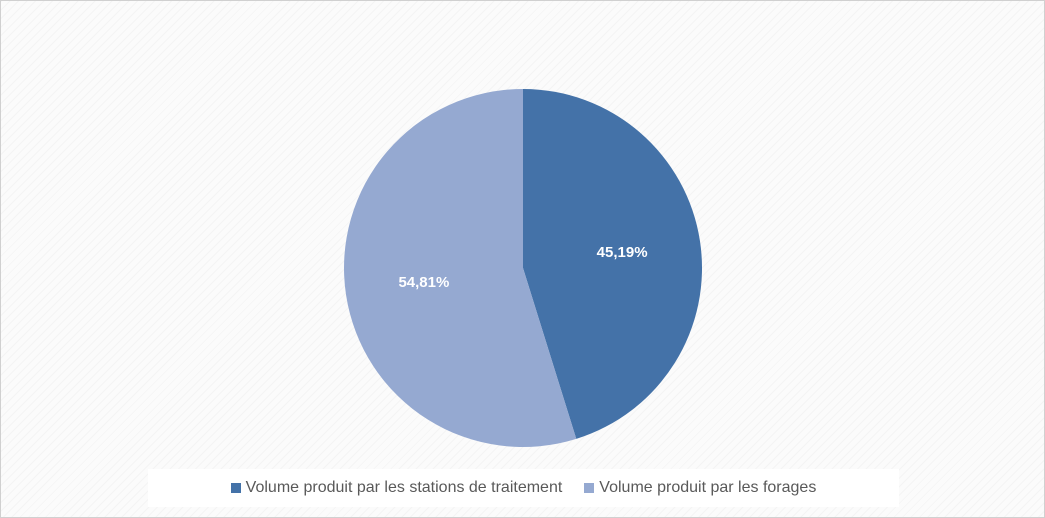  What do you see at coordinates (622, 252) in the screenshot?
I see `data-label-stations: 45,19%` at bounding box center [622, 252].